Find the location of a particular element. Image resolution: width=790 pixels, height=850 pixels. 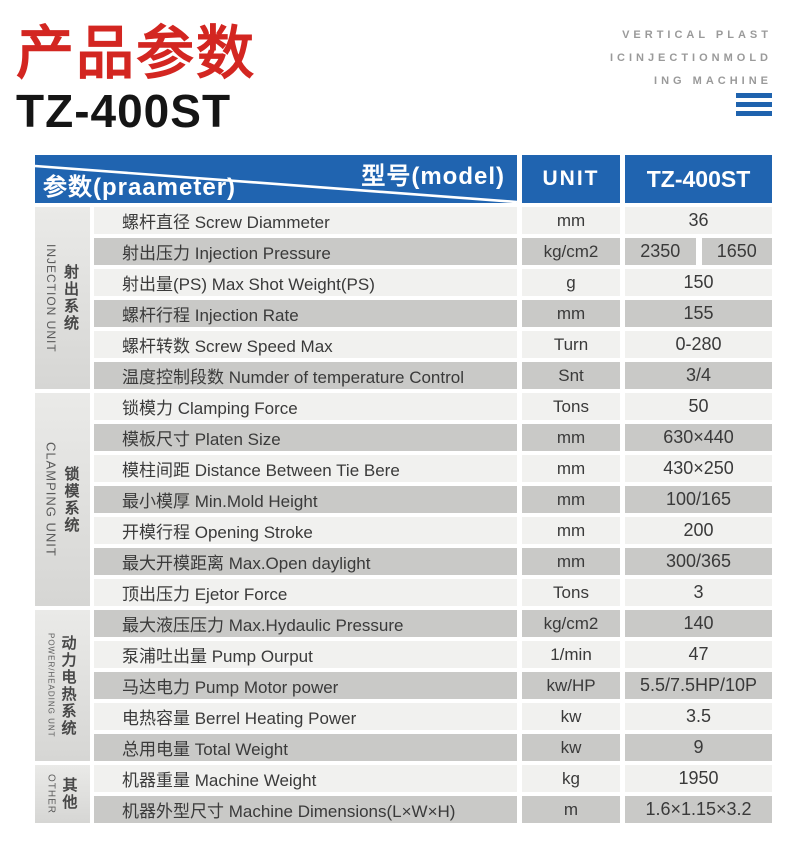

section-rail: INJECTION UNIT 射出系统 is located at coordinates (62, 298).